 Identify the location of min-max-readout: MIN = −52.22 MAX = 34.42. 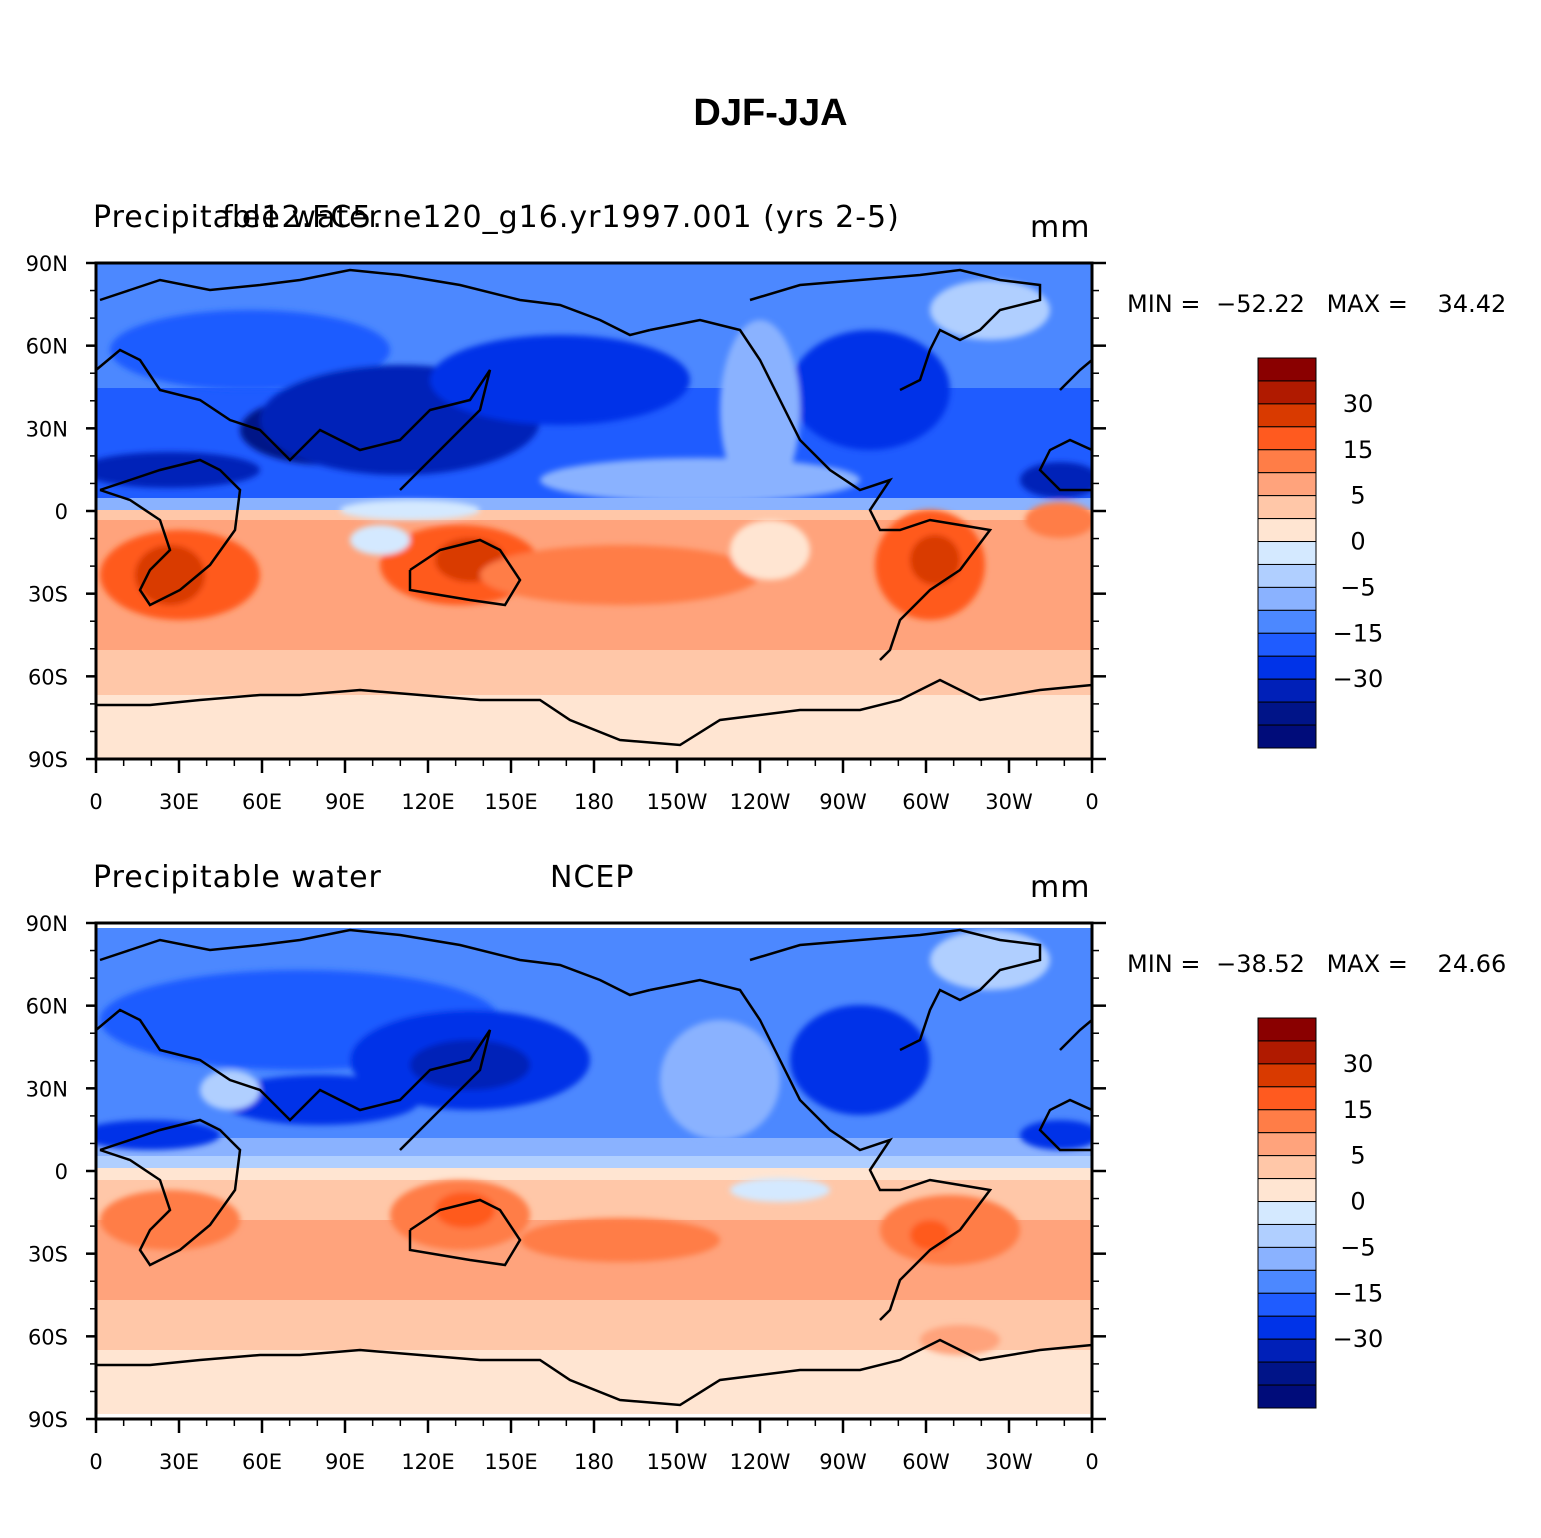
(1316, 304).